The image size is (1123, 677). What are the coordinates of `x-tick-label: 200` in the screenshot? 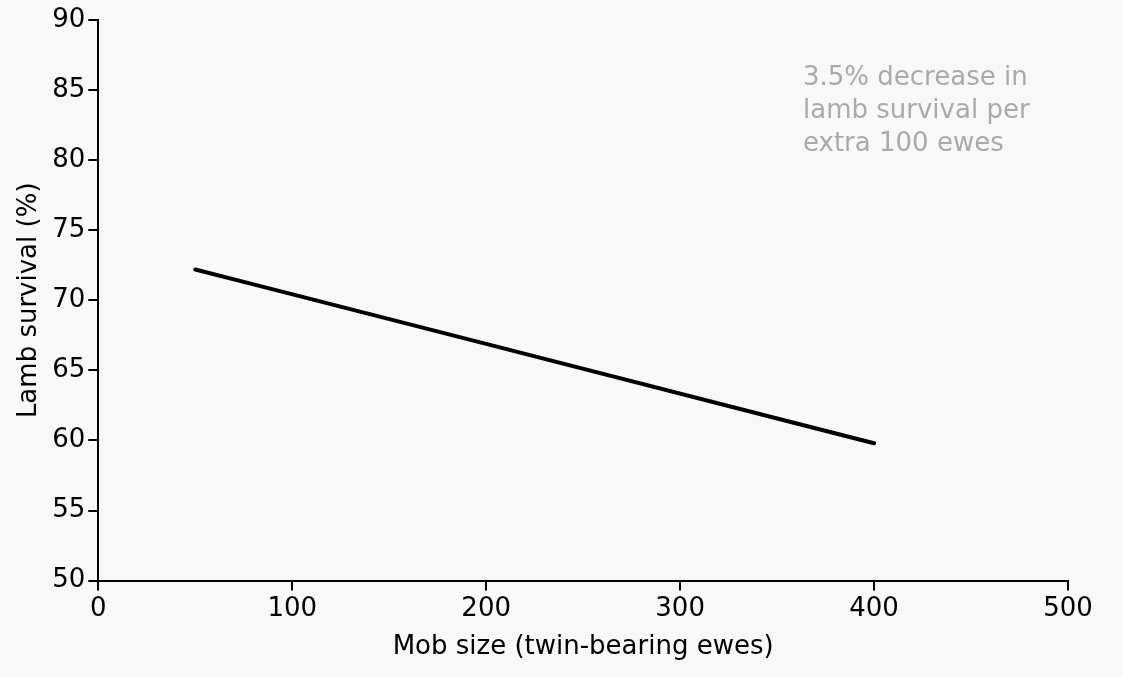 It's located at (486, 606).